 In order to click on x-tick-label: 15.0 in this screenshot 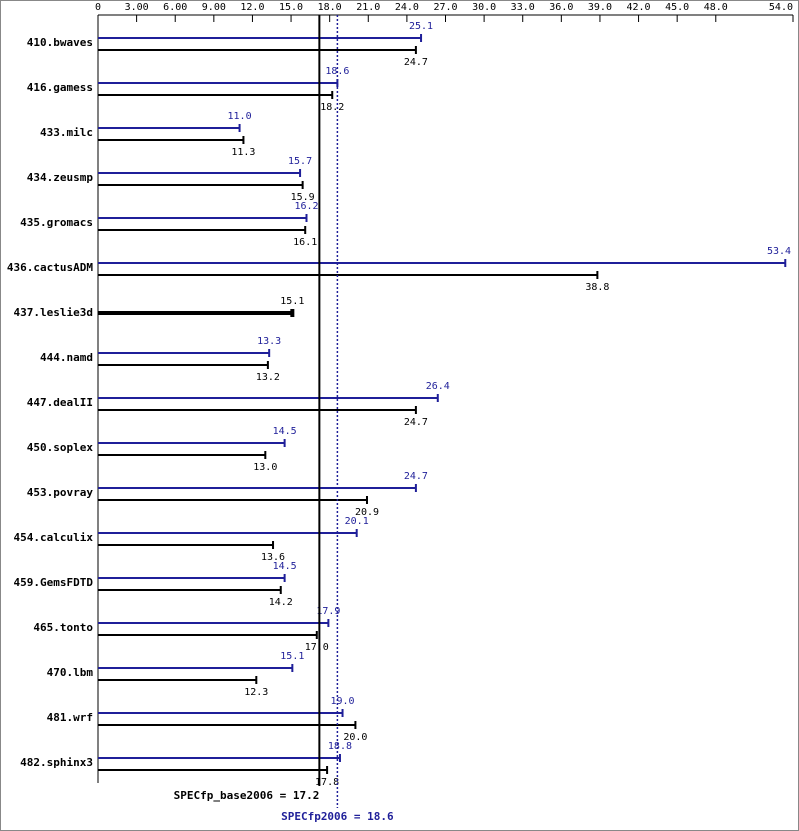, I will do `click(291, 7)`.